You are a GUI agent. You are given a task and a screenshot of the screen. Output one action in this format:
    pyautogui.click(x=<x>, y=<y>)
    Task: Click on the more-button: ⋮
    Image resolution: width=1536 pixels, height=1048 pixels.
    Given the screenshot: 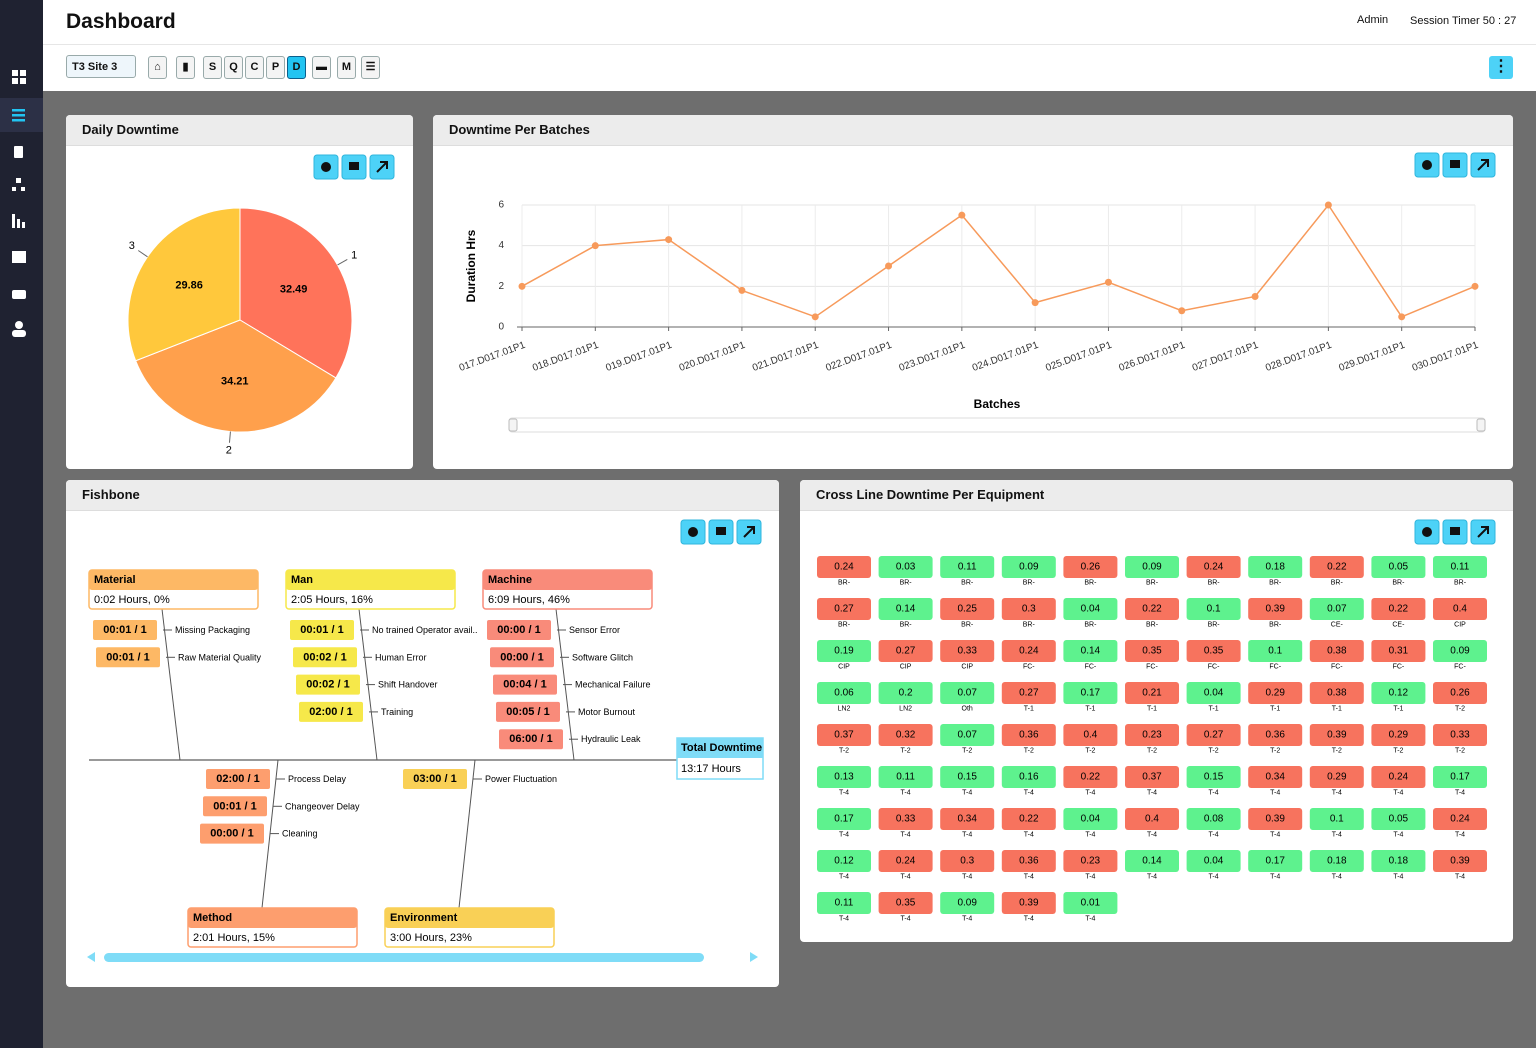 What is the action you would take?
    pyautogui.click(x=1501, y=67)
    